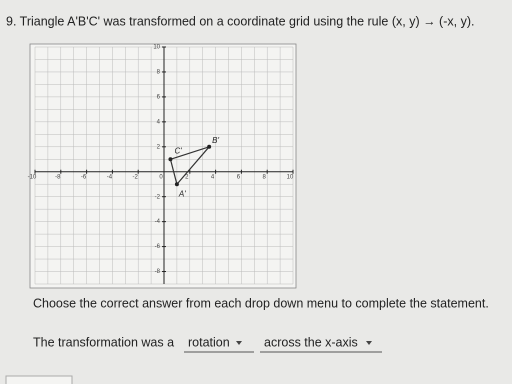 This screenshot has width=512, height=384. I want to click on x-tick-label: 10, so click(290, 177).